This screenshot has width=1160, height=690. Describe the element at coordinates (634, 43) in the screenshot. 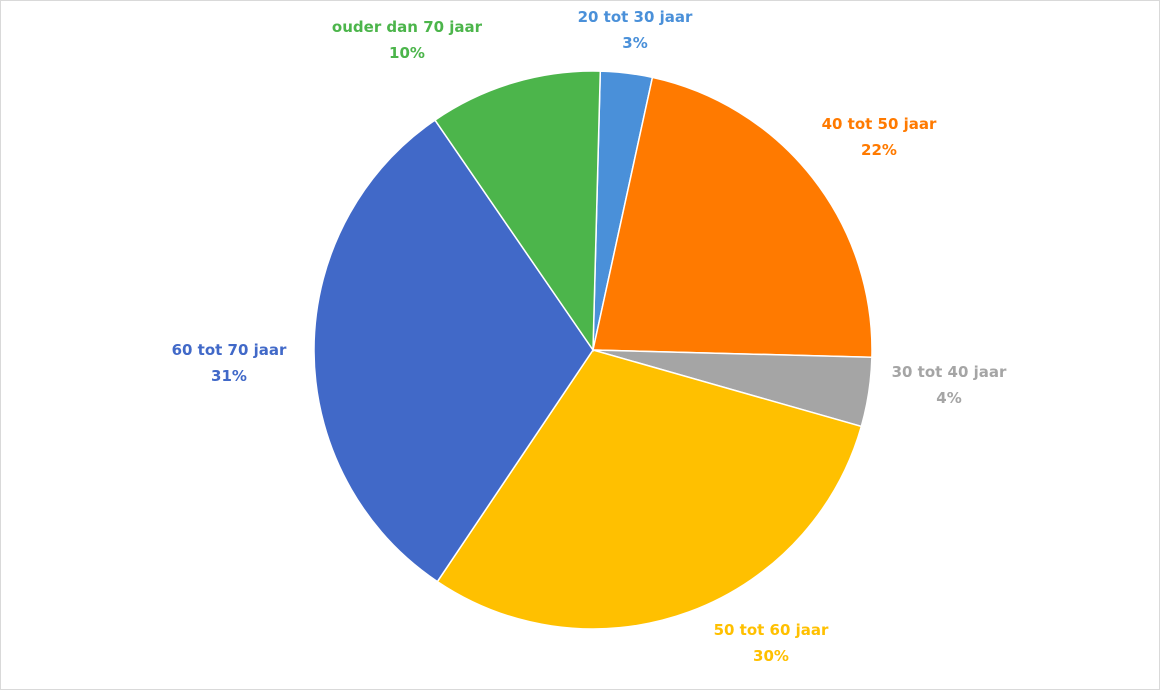

I see `slice-value-label: 3%` at that location.